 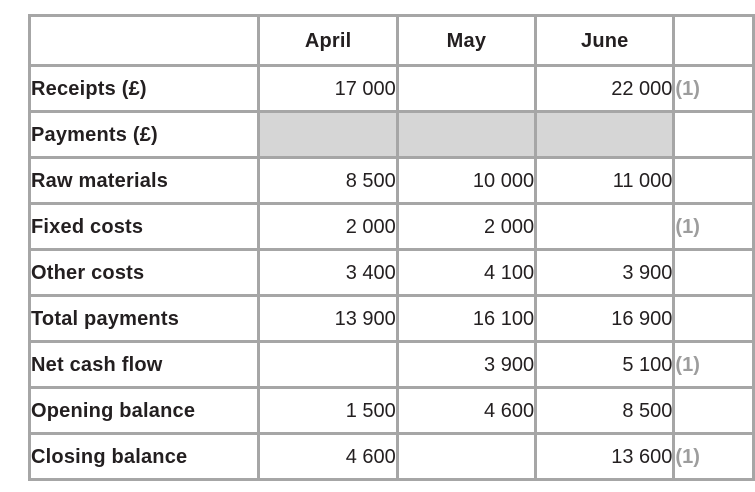 I want to click on mark-opening-balance, so click(x=713, y=410).